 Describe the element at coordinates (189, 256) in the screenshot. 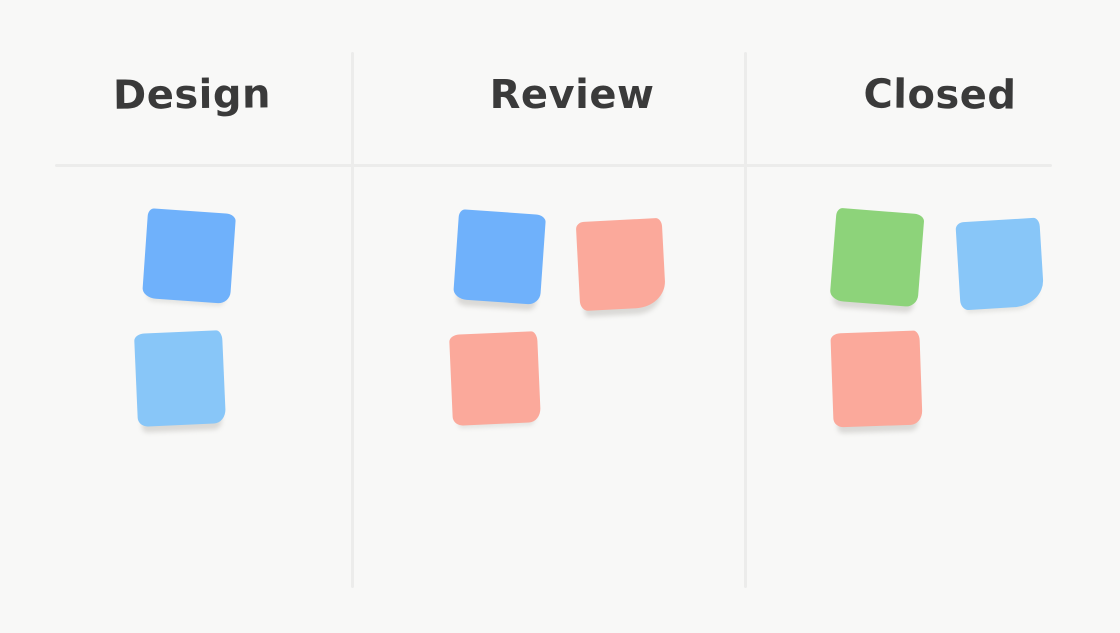

I see `sticky-note-design-blue` at that location.